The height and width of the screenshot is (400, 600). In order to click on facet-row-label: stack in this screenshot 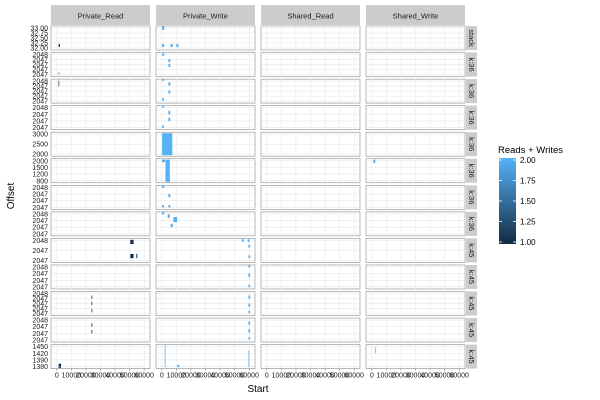, I will do `click(471, 38)`.